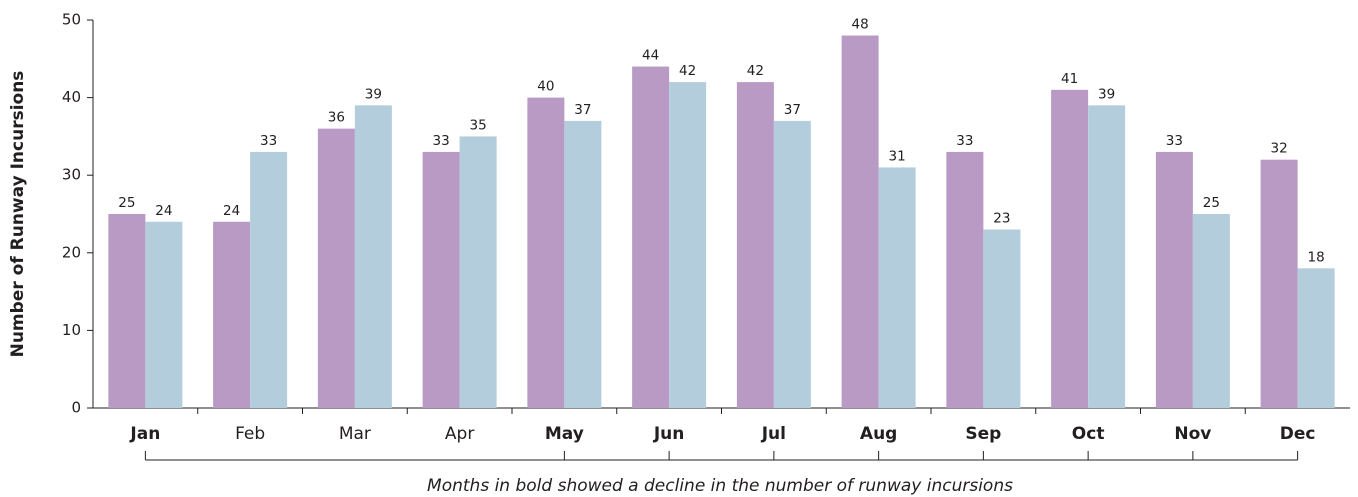 The width and height of the screenshot is (1358, 497). Describe the element at coordinates (897, 156) in the screenshot. I see `value-label: 31` at that location.